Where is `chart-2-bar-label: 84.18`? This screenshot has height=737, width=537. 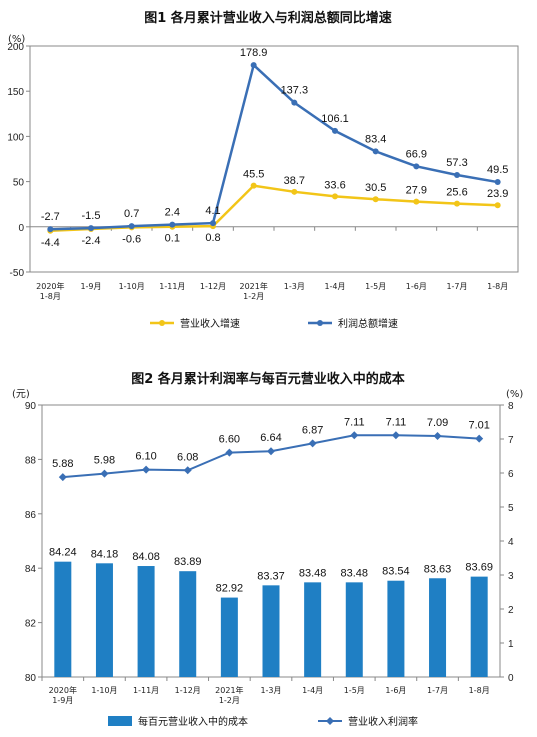
chart-2-bar-label: 84.18 is located at coordinates (105, 554).